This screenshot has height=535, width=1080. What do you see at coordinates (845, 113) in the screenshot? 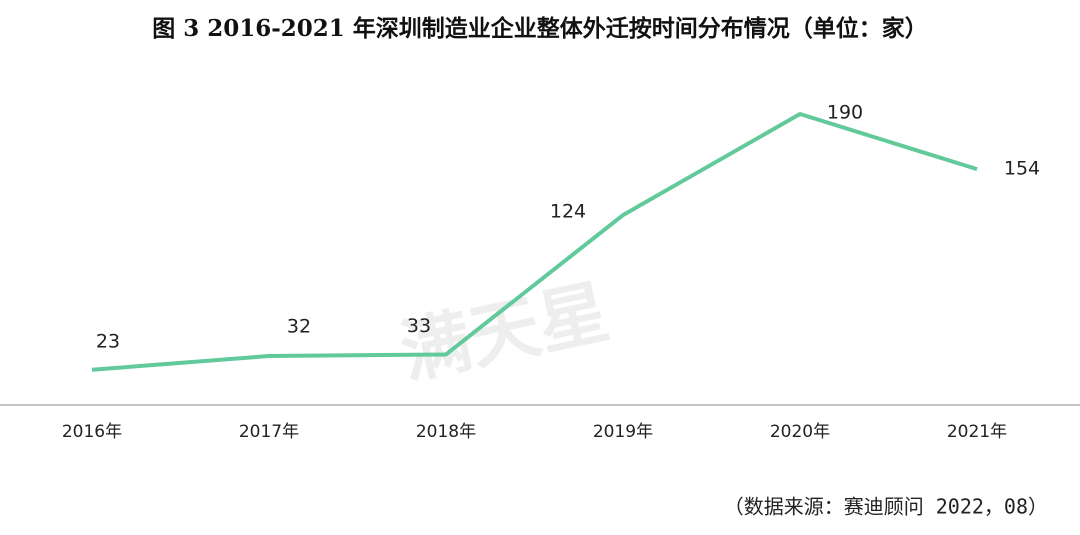
I see `value-label: 190` at bounding box center [845, 113].